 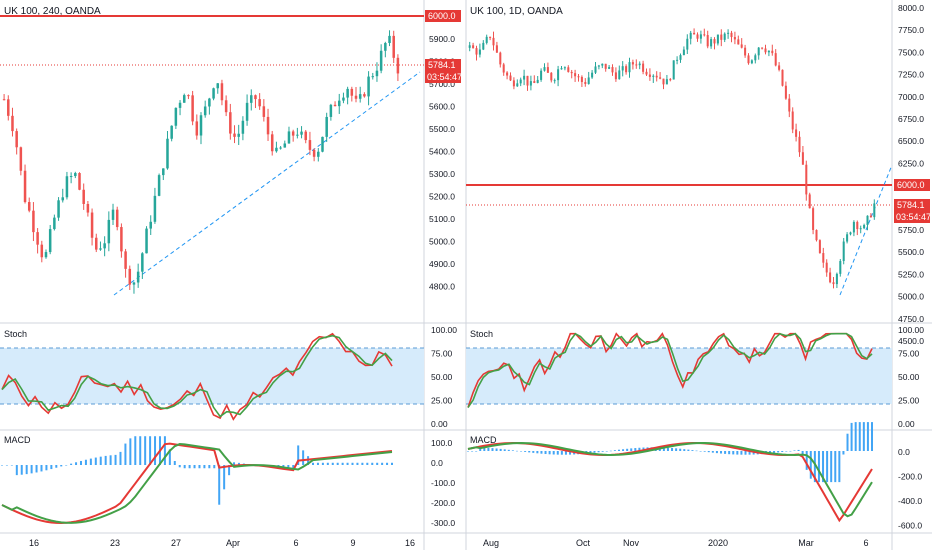 What do you see at coordinates (912, 185) in the screenshot?
I see `right-level-tag: 6000.0` at bounding box center [912, 185].